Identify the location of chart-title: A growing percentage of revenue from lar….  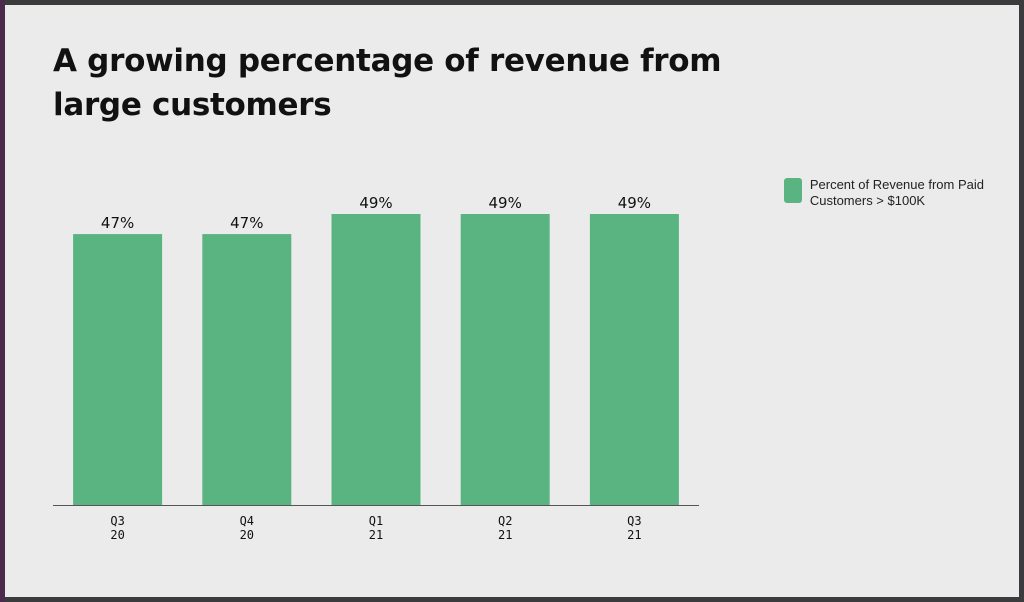
(387, 83).